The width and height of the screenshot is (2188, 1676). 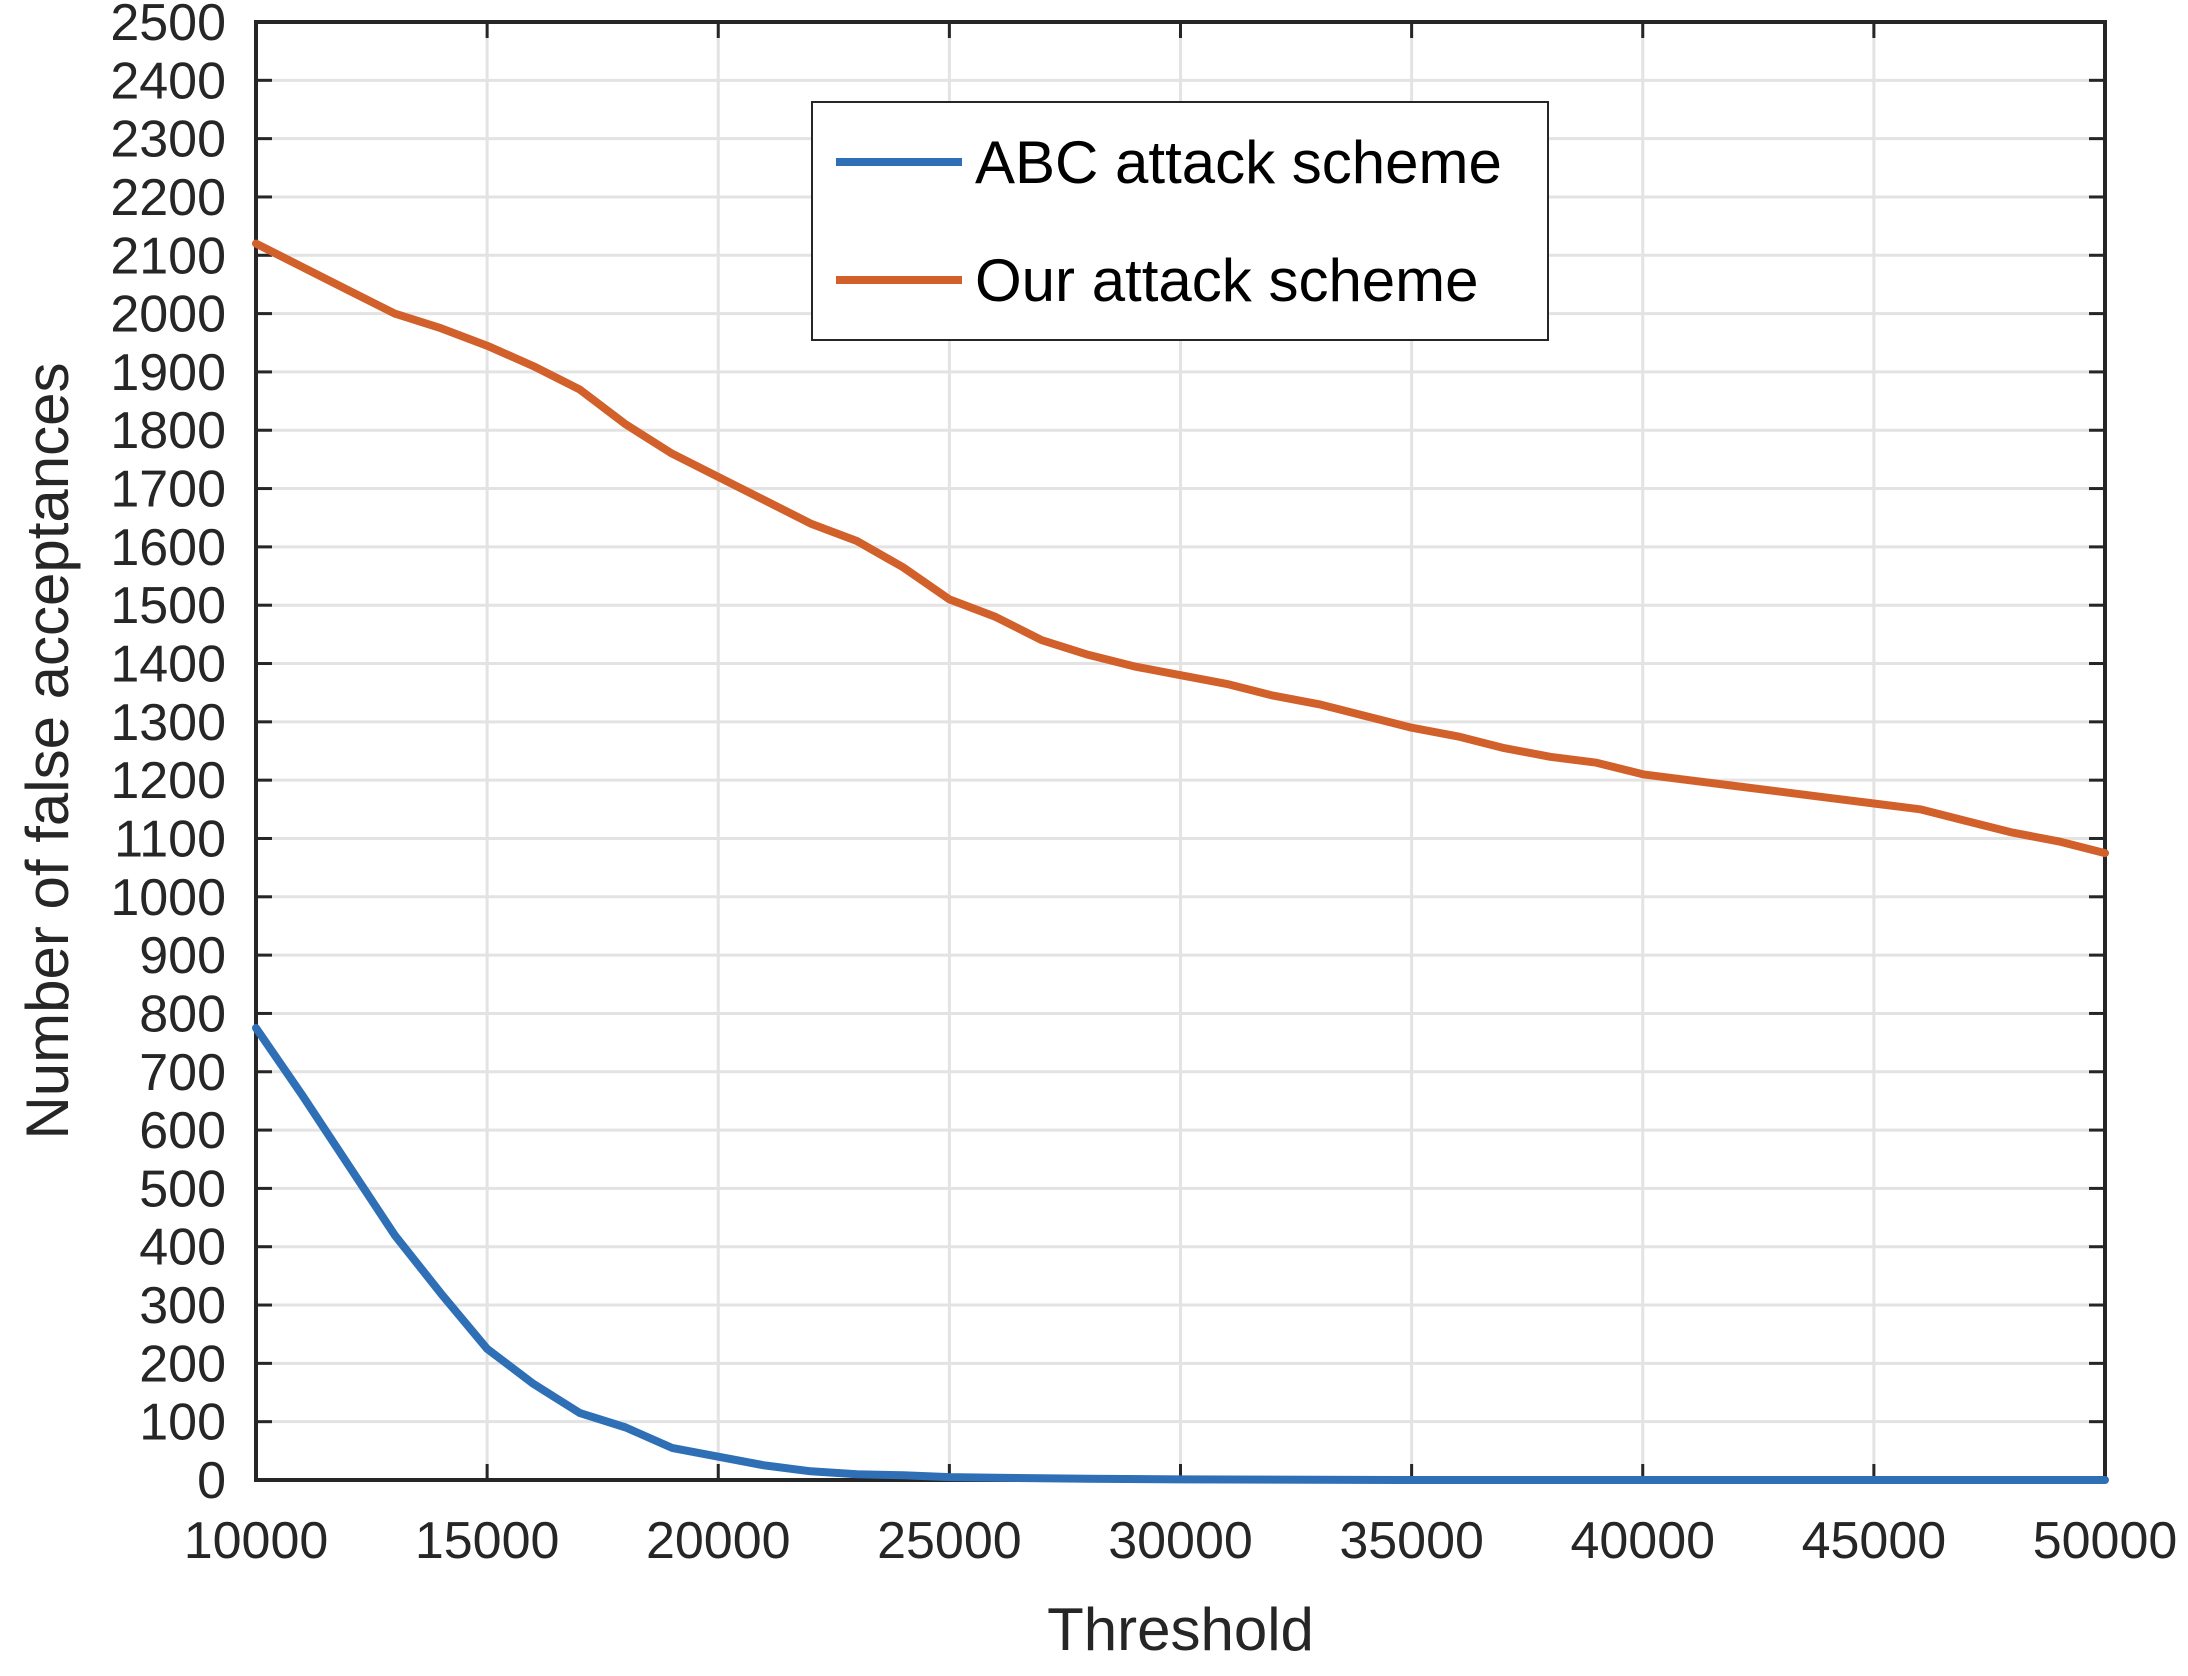 I want to click on y-axis-title: Number of false acceptances, so click(x=47, y=750).